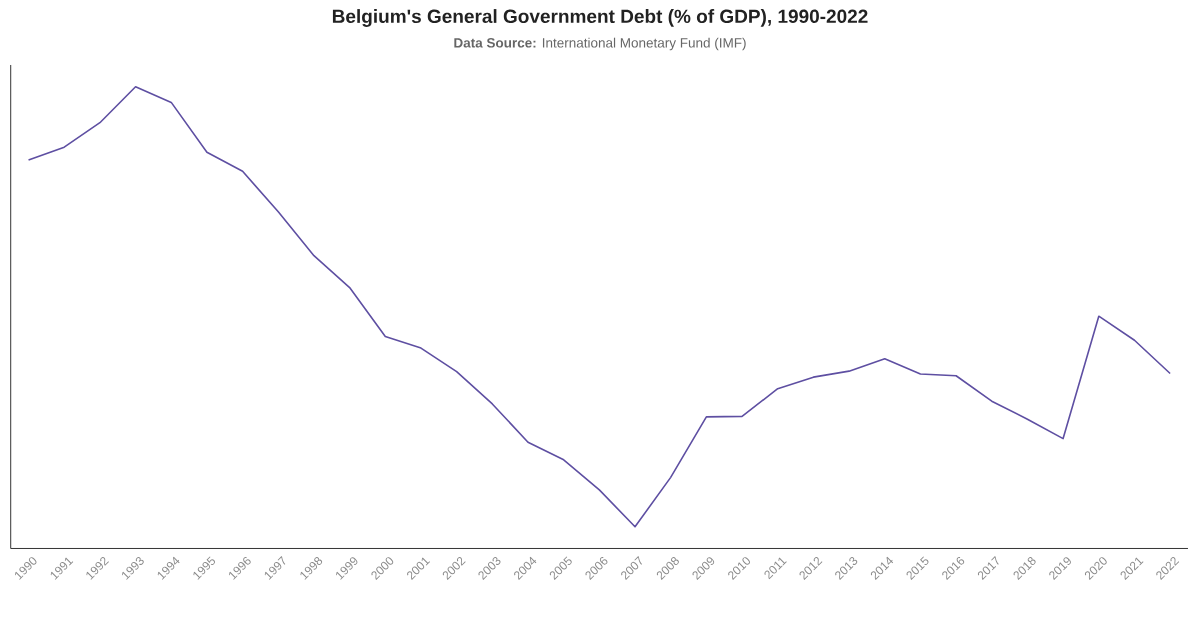  Describe the element at coordinates (600, 18) in the screenshot. I see `chart-title: Belgium's General Government Debt (% of GDP), 1990-2022` at that location.